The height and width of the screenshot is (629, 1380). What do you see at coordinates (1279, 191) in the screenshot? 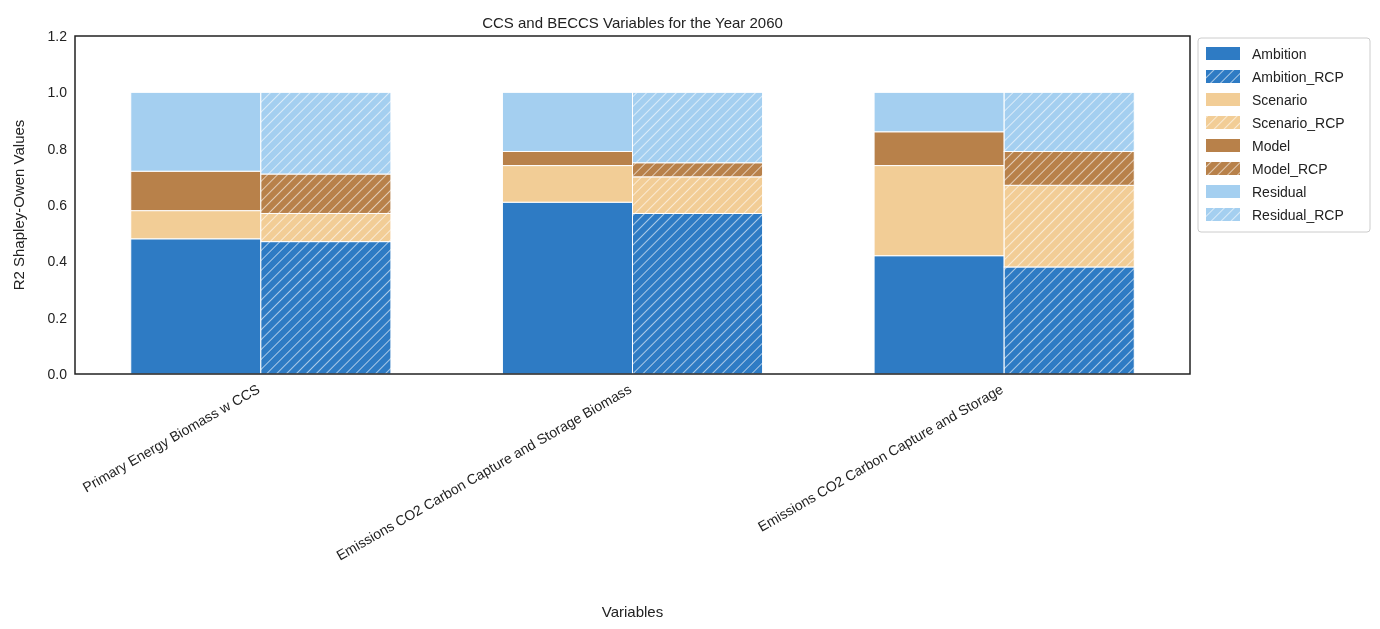
I see `legend-label: Residual` at bounding box center [1279, 191].